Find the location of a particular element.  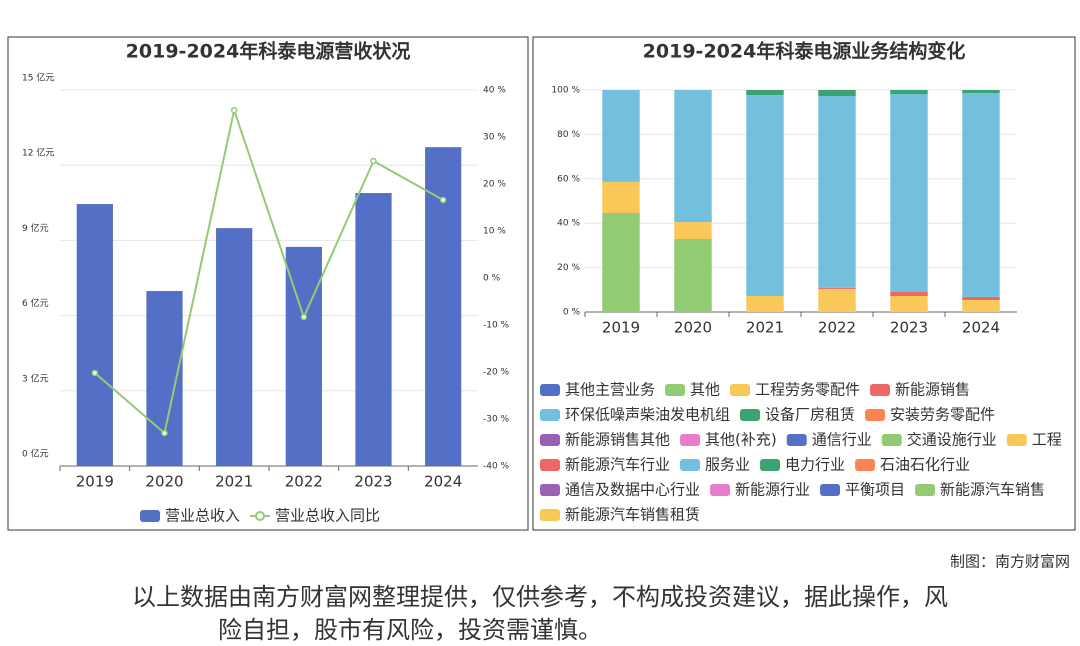

y-tick-label: 0 亿元 is located at coordinates (35, 454).